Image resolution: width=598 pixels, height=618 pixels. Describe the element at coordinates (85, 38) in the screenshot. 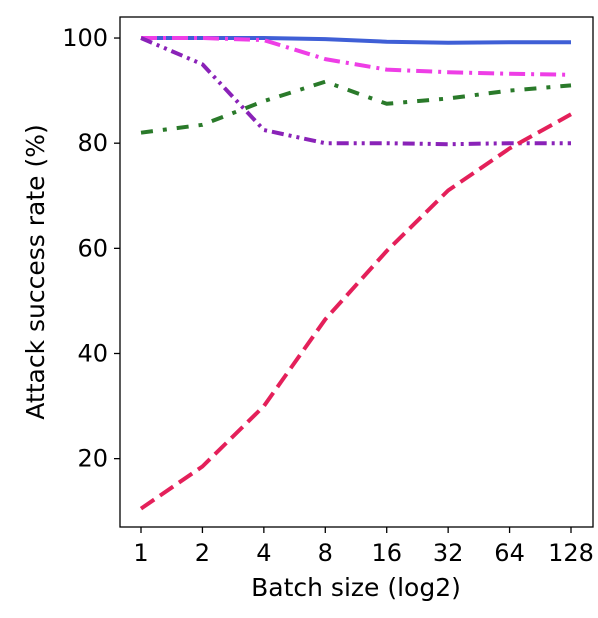

I see `y-tick-label: 100` at that location.